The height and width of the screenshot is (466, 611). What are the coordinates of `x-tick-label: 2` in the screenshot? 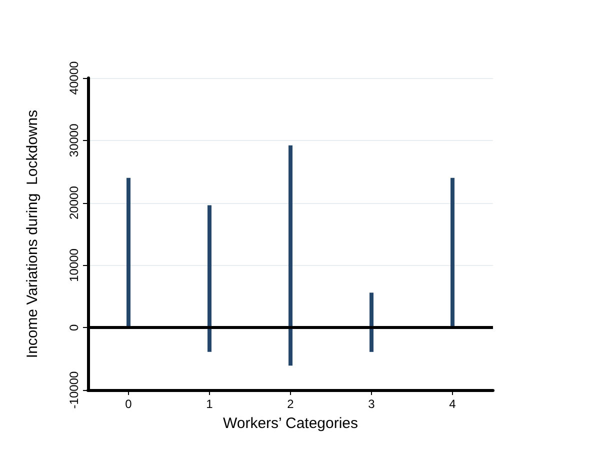 It's located at (290, 404).